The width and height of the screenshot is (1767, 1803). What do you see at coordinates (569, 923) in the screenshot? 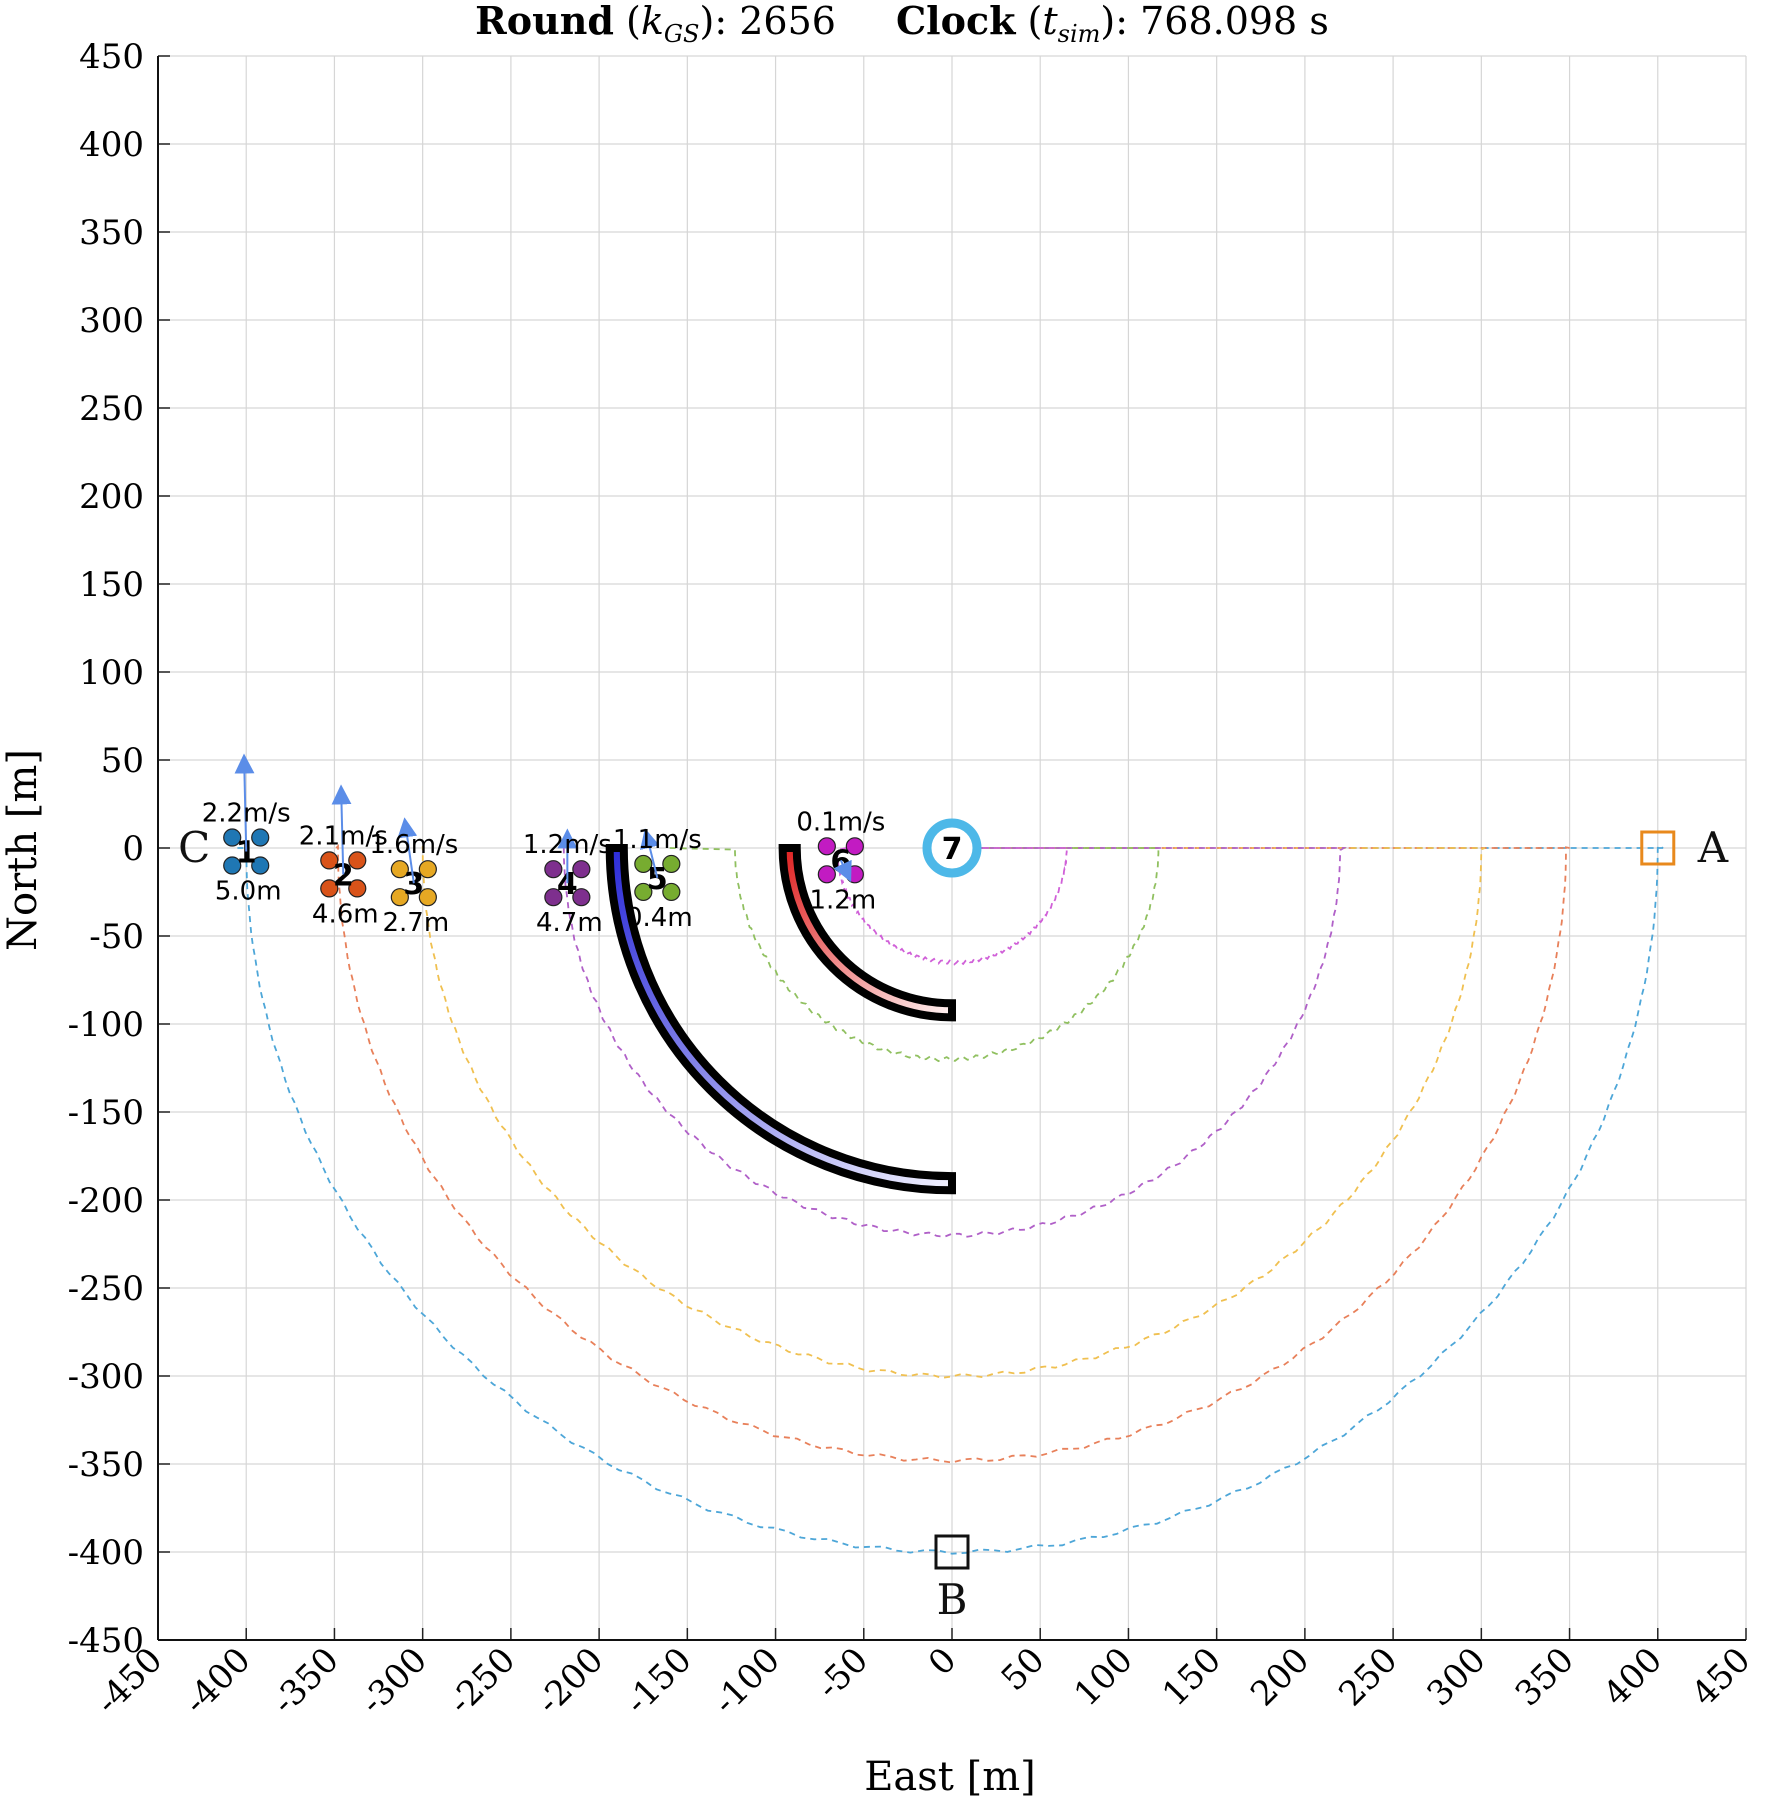
I see `drone-distance-label: 4.7m` at bounding box center [569, 923].